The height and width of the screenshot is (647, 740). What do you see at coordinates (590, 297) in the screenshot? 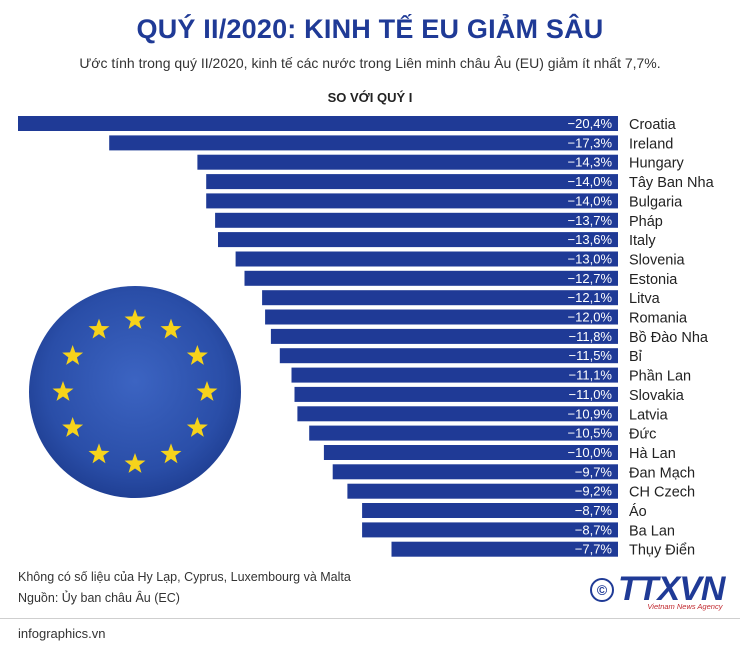
I see `bar-value-label: −12,1%` at bounding box center [590, 297].